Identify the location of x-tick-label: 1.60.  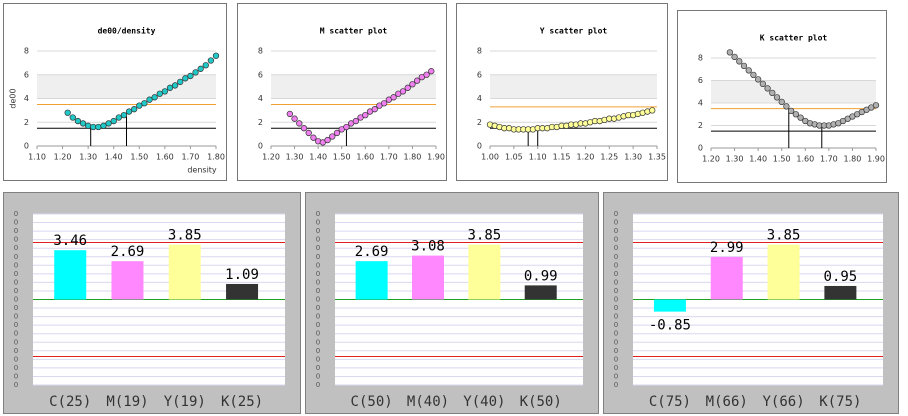
(165, 157).